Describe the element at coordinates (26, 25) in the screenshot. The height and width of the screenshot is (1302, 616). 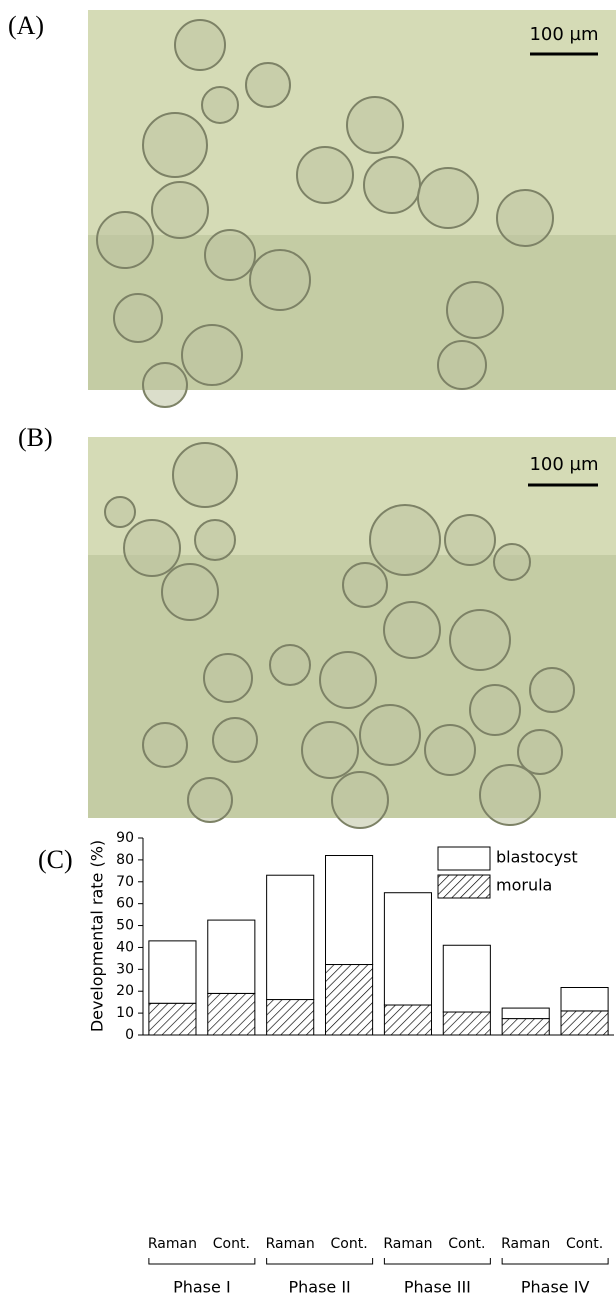
I see `panel-label: (A)` at that location.